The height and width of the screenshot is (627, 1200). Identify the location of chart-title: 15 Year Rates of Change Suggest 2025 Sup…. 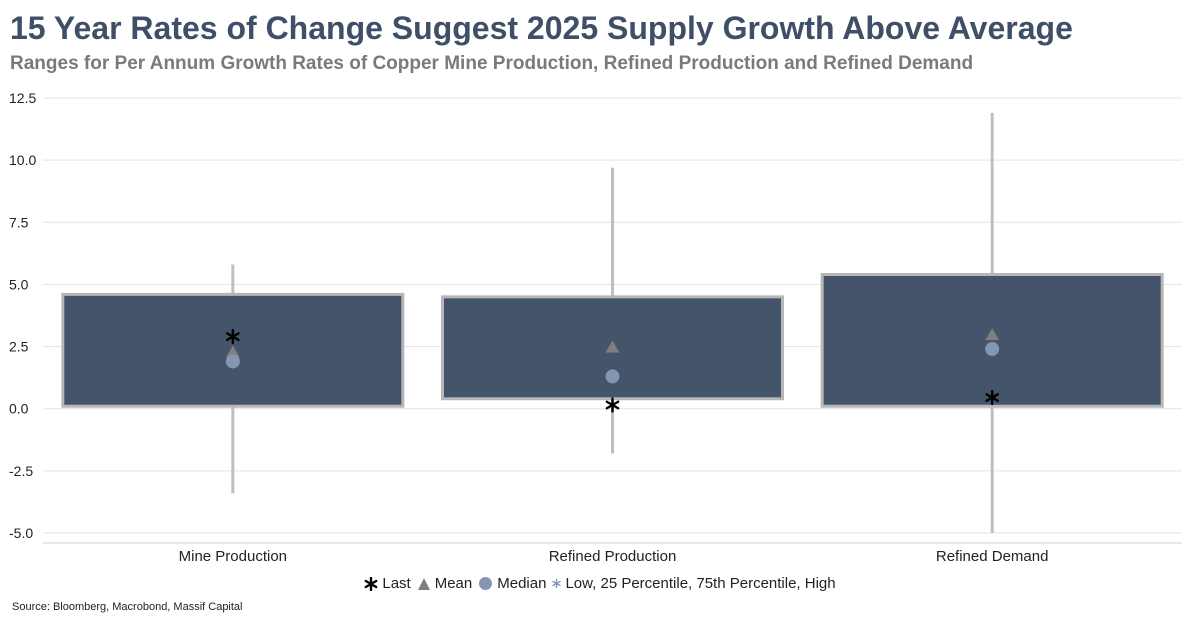
(541, 28).